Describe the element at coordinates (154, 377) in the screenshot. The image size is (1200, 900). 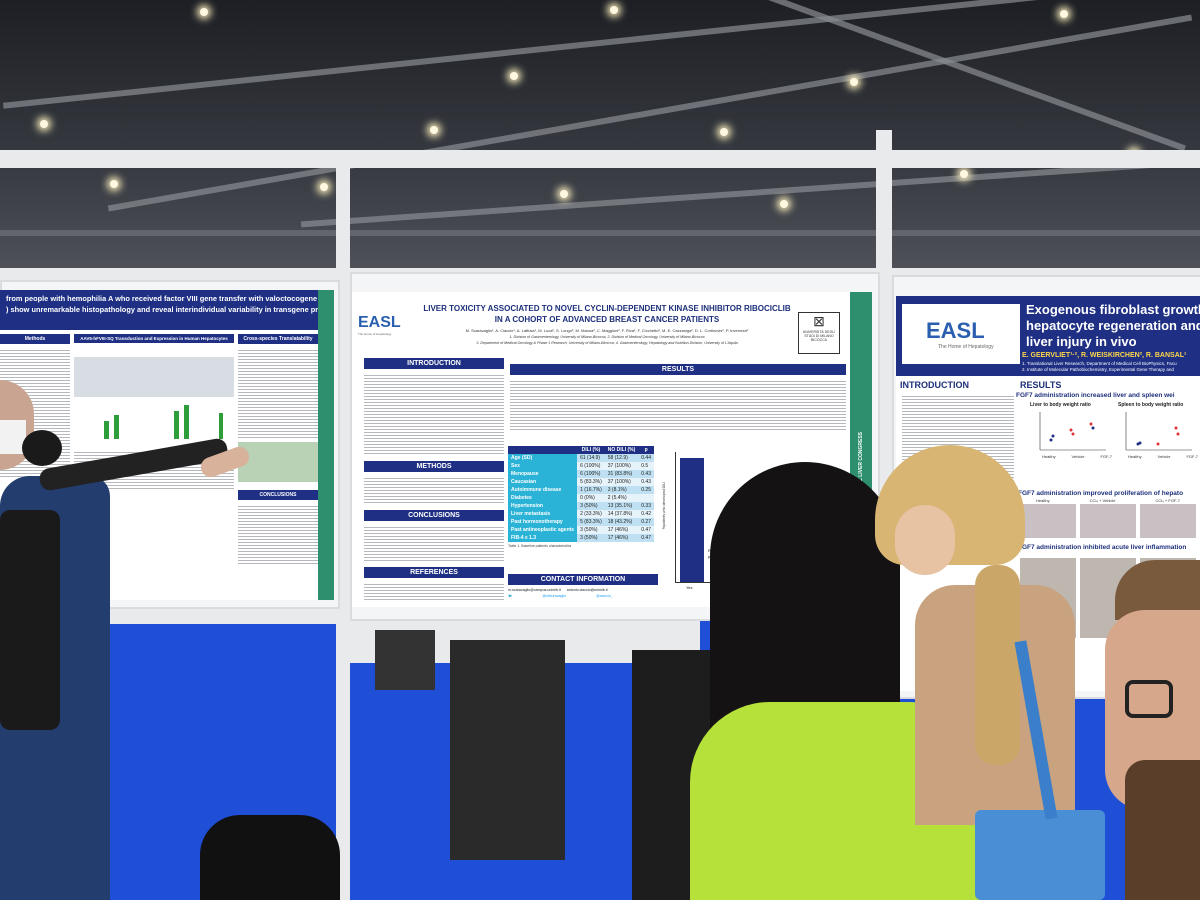
I see `left-histology-images` at that location.